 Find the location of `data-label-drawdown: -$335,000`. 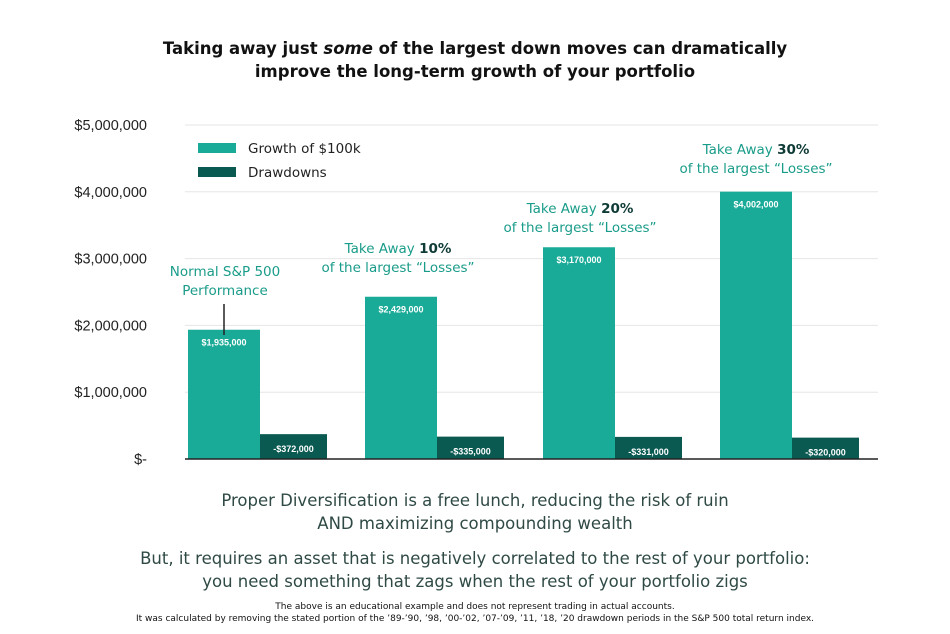

data-label-drawdown: -$335,000 is located at coordinates (470, 452).